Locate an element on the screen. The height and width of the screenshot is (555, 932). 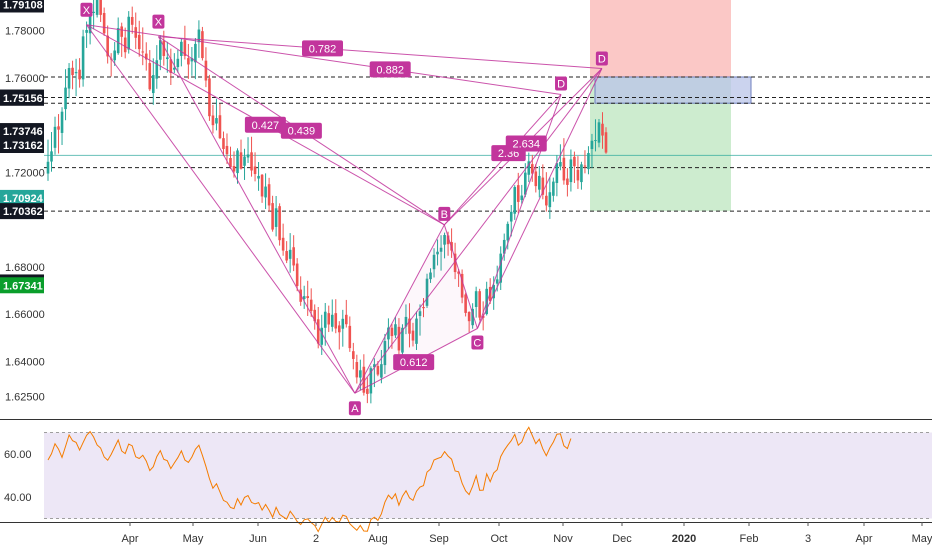
y-tick-label: 1.78000 is located at coordinates (25, 32).